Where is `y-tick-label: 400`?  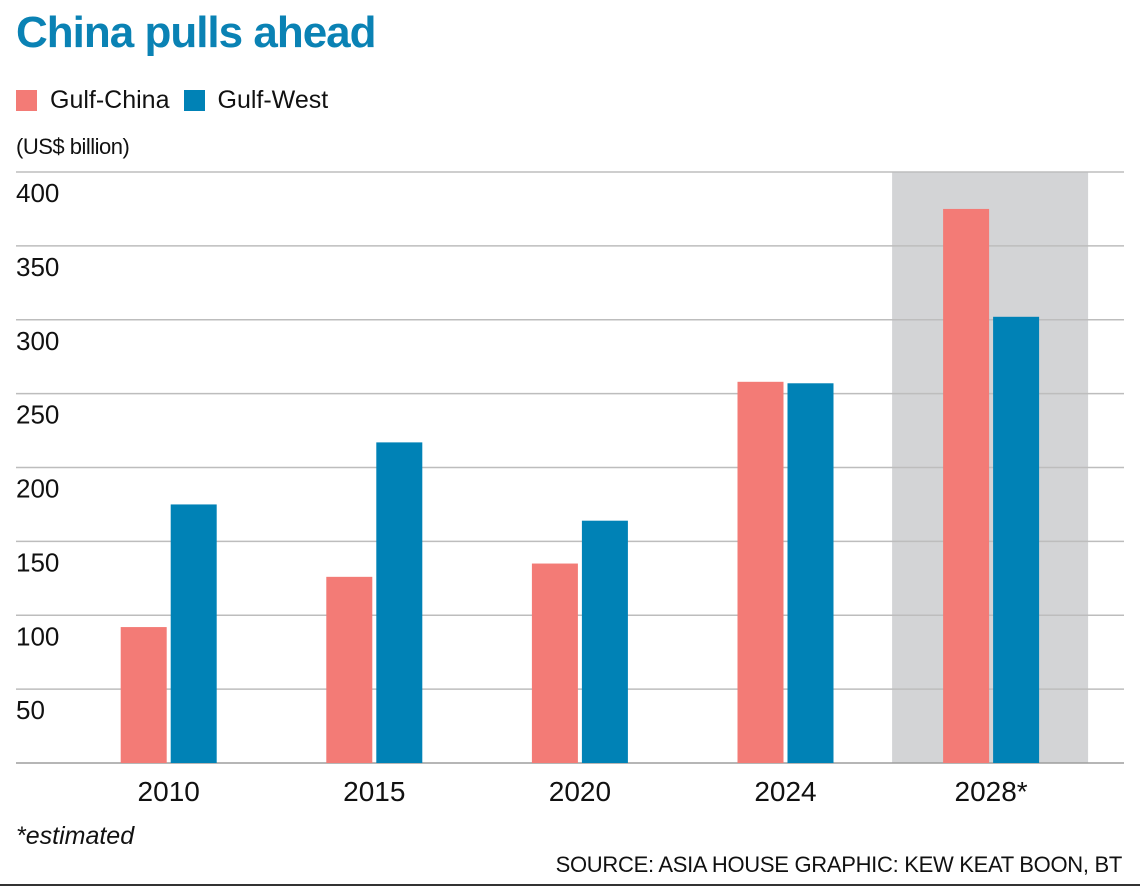 y-tick-label: 400 is located at coordinates (37, 193).